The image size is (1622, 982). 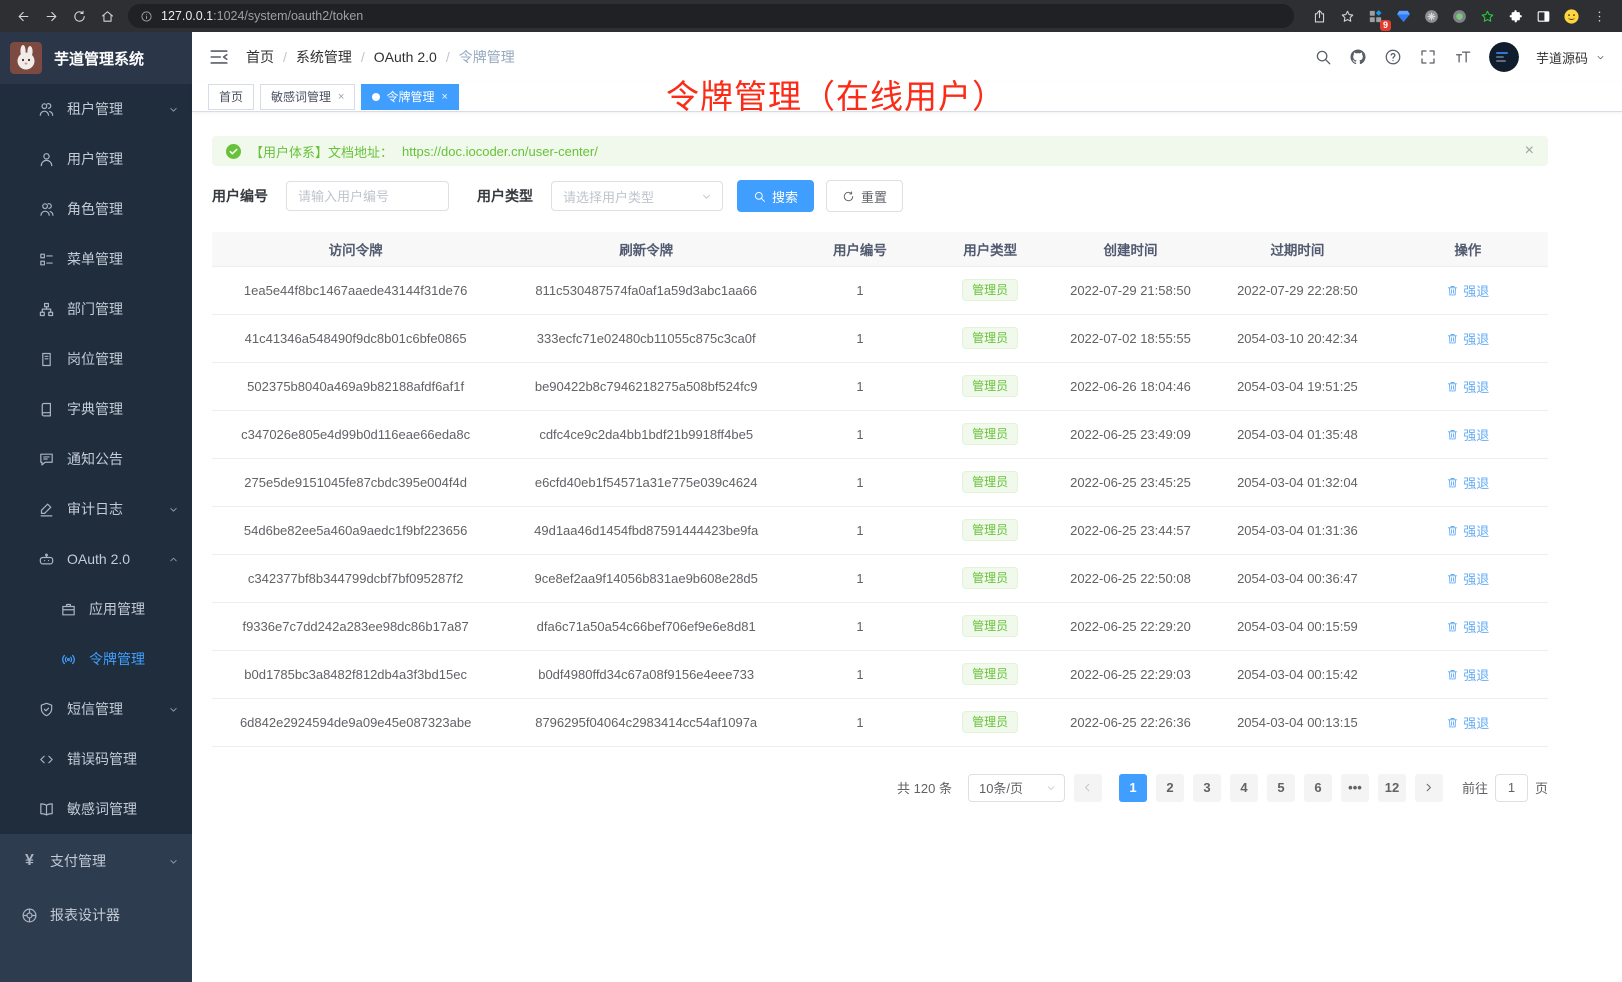 I want to click on gem-extension-icon, so click(x=1403, y=16).